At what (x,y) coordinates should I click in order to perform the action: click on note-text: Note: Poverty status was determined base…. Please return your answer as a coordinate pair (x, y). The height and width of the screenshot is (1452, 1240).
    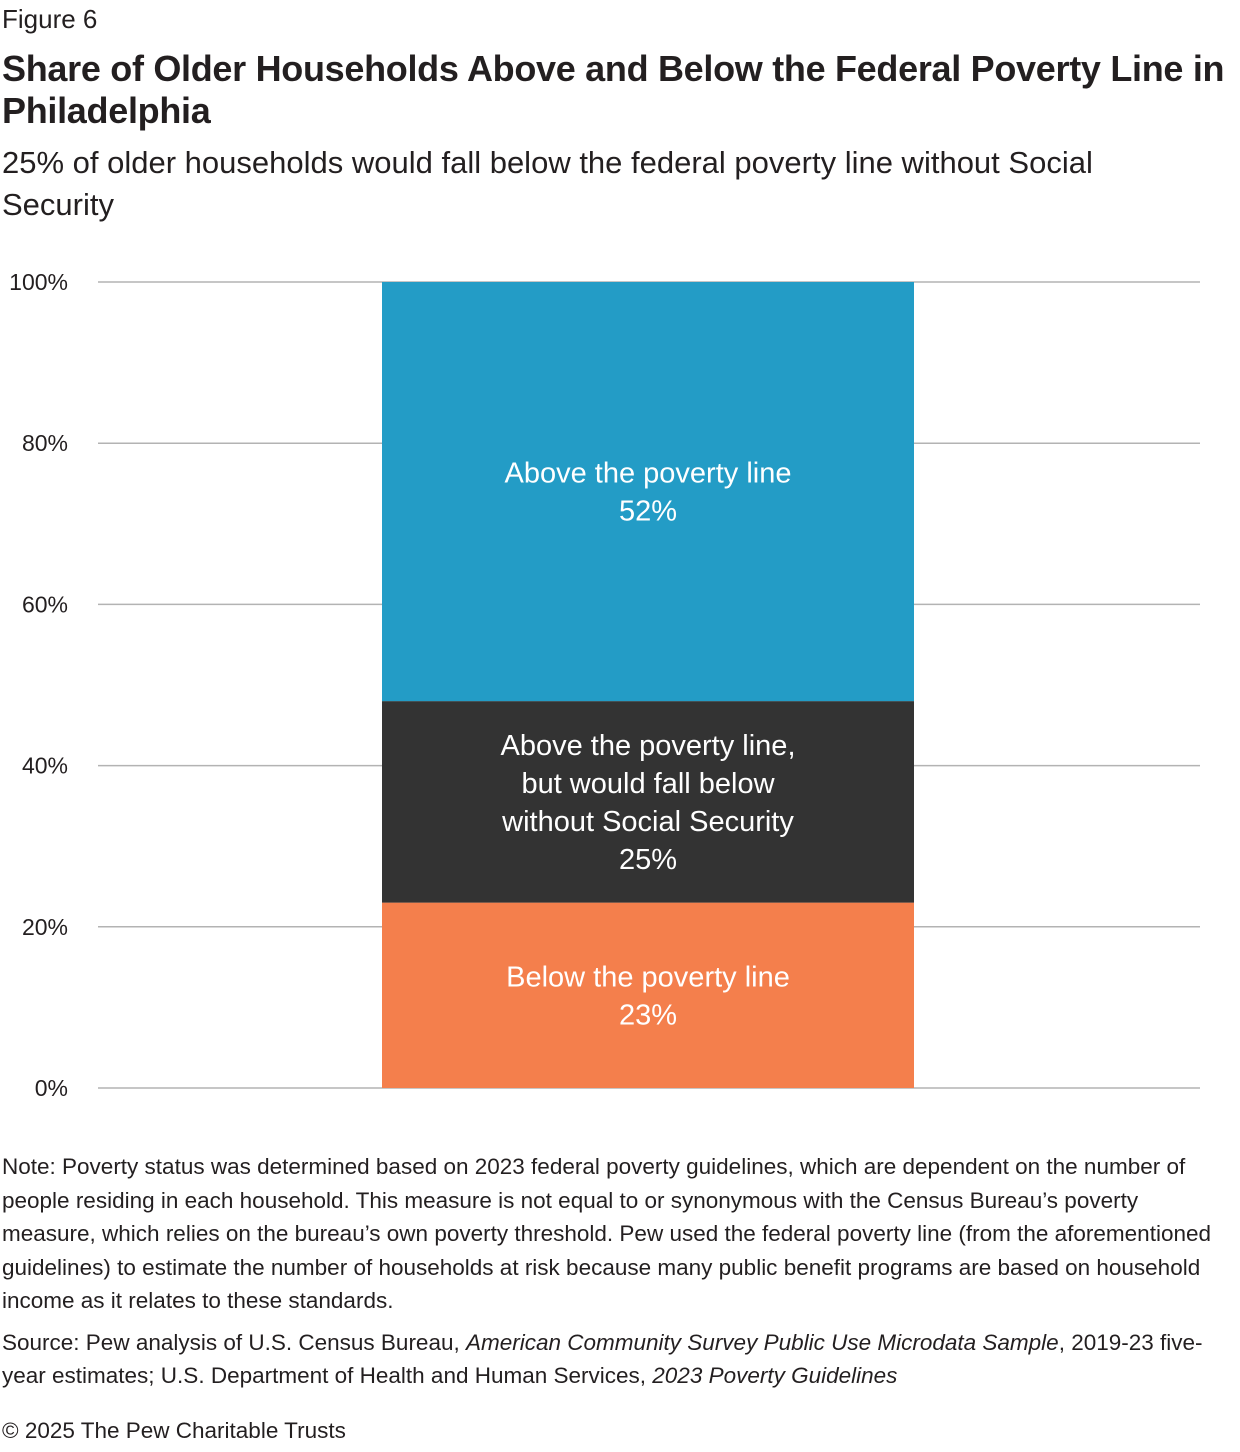
    Looking at the image, I should click on (607, 1233).